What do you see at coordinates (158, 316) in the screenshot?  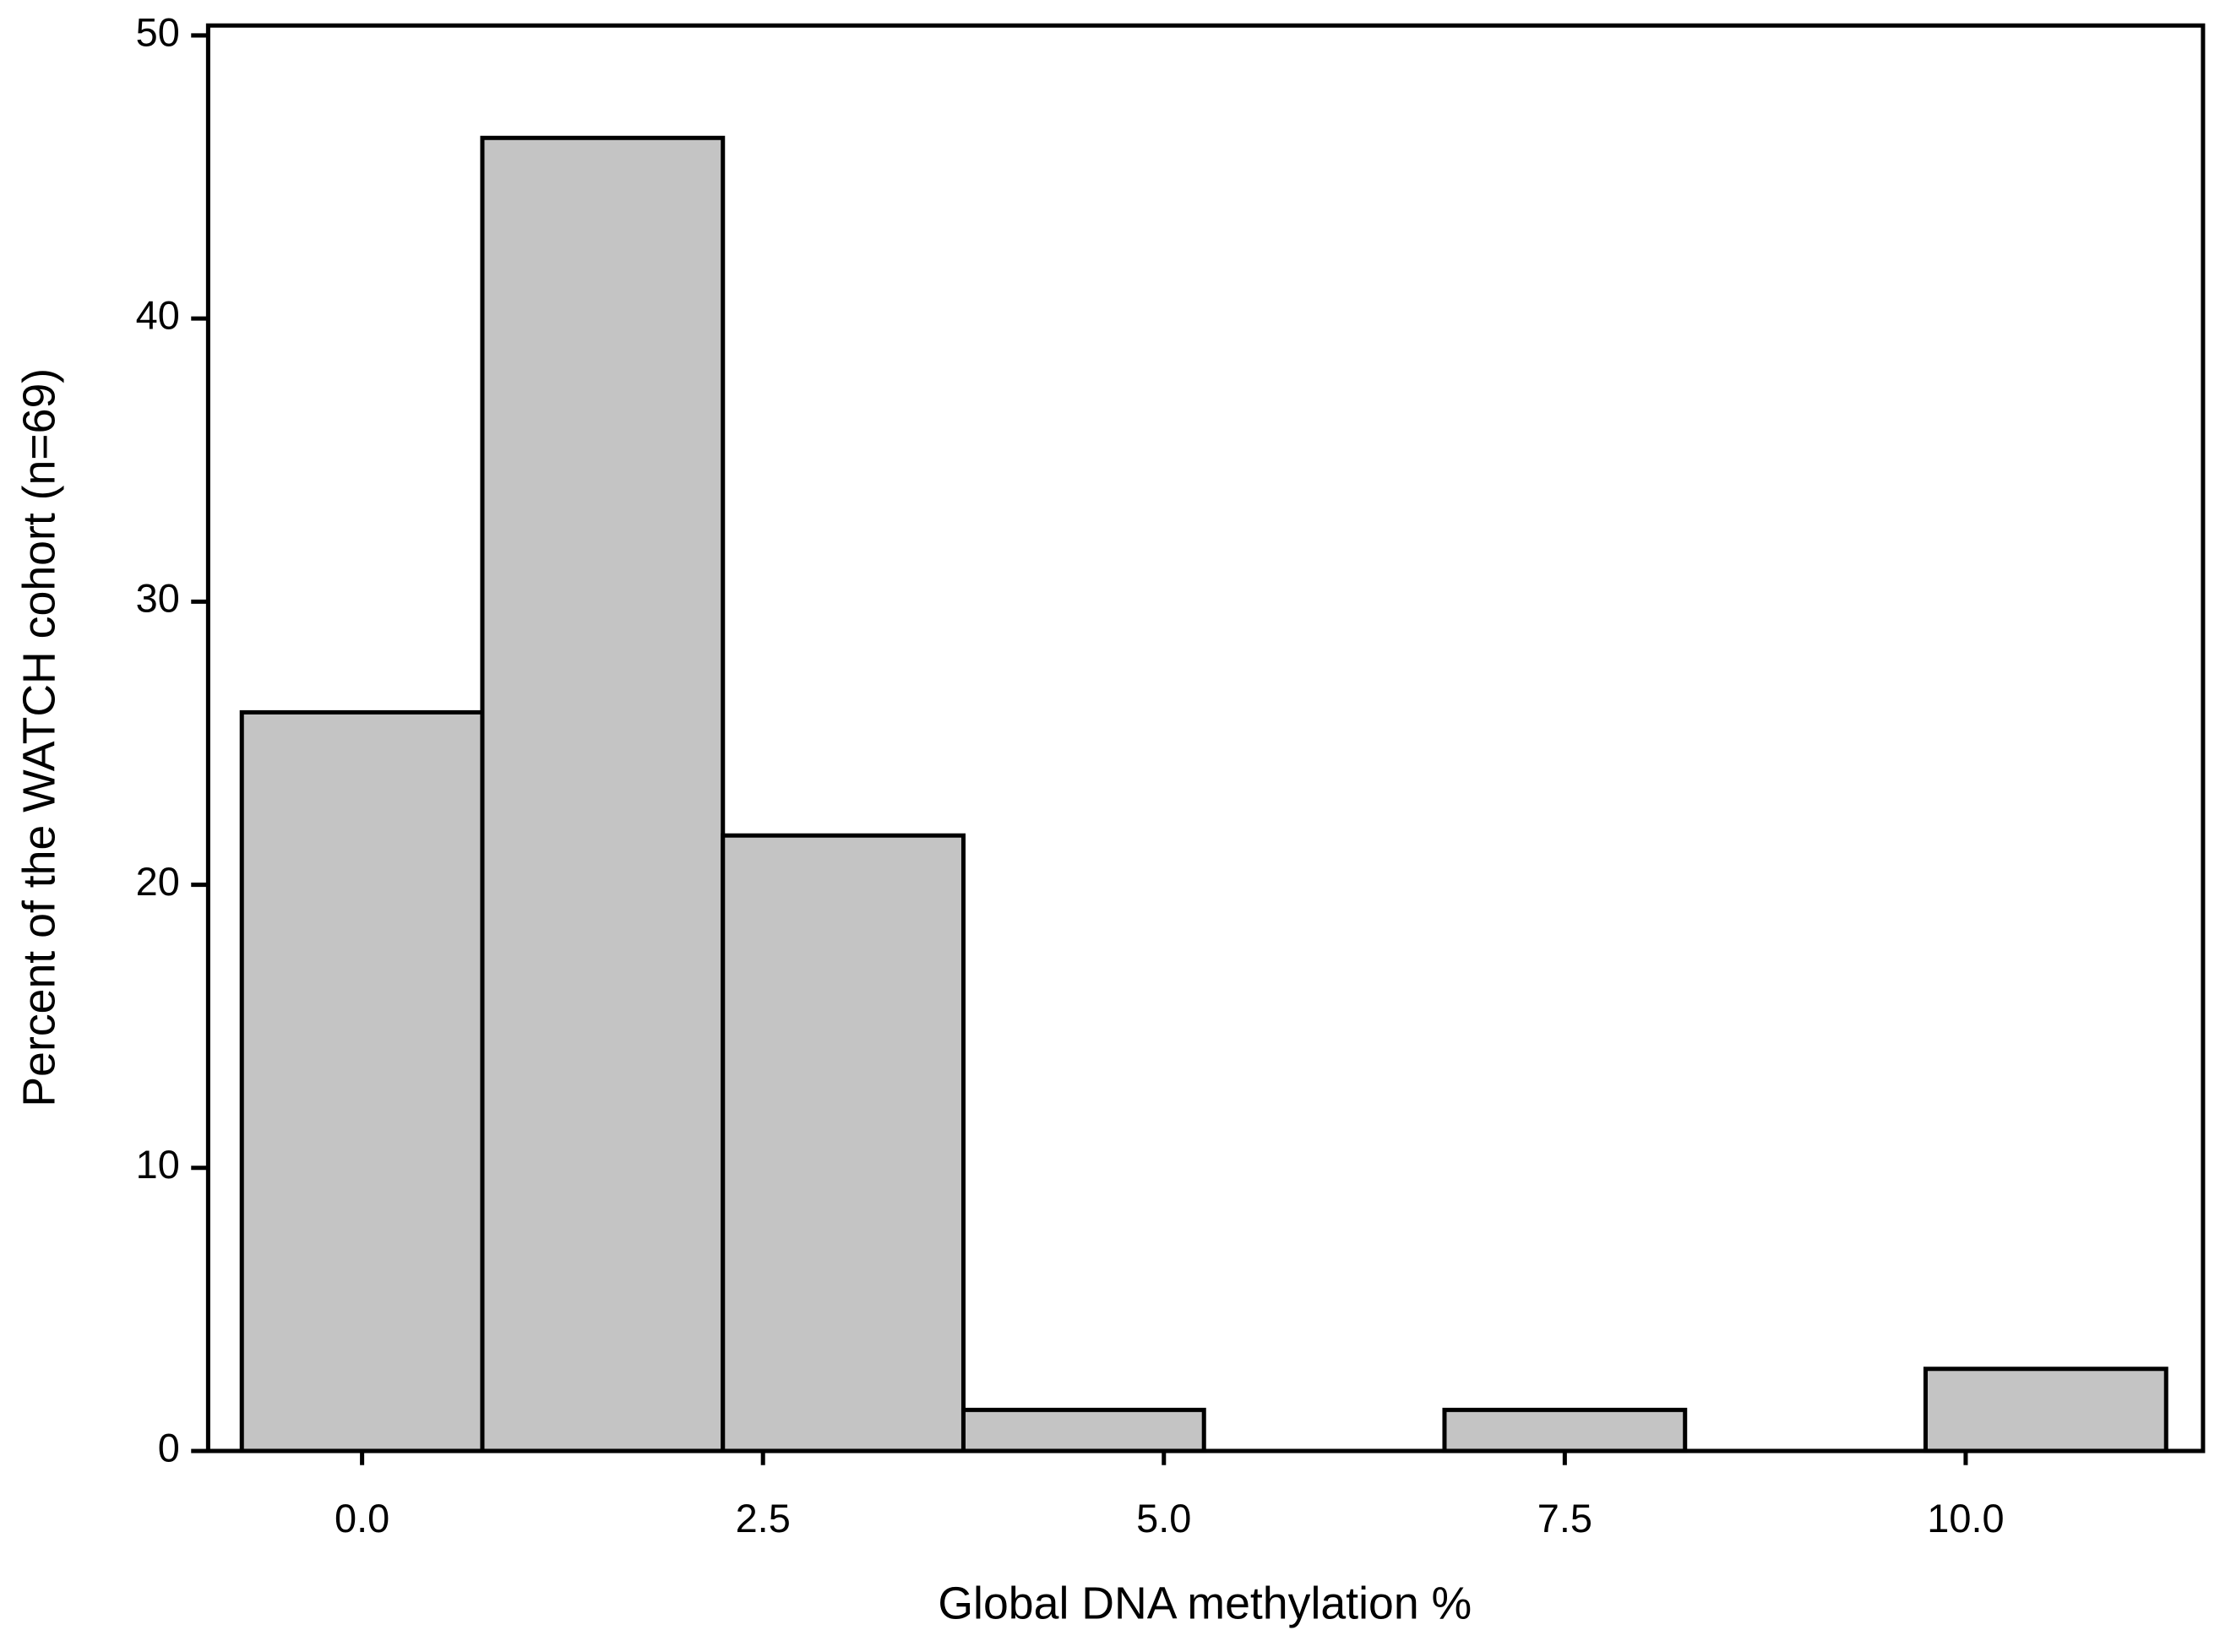 I see `y-tick-label: 40` at bounding box center [158, 316].